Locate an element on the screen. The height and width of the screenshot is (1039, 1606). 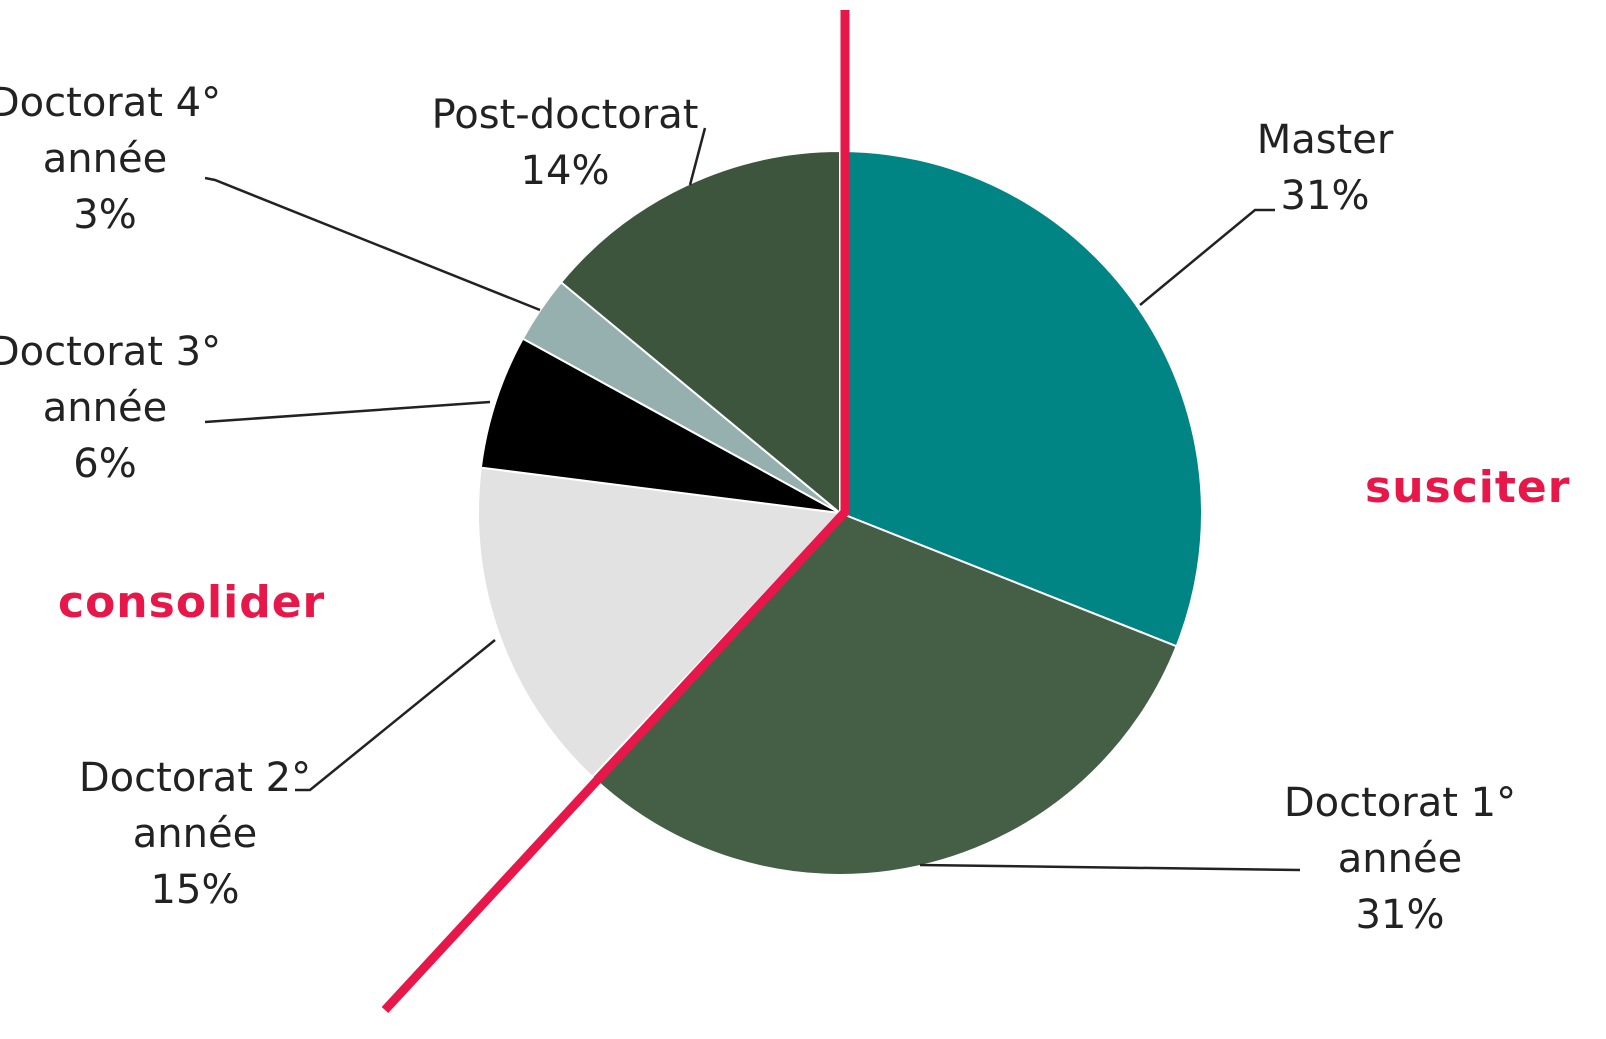
annotation: consolider is located at coordinates (192, 602).